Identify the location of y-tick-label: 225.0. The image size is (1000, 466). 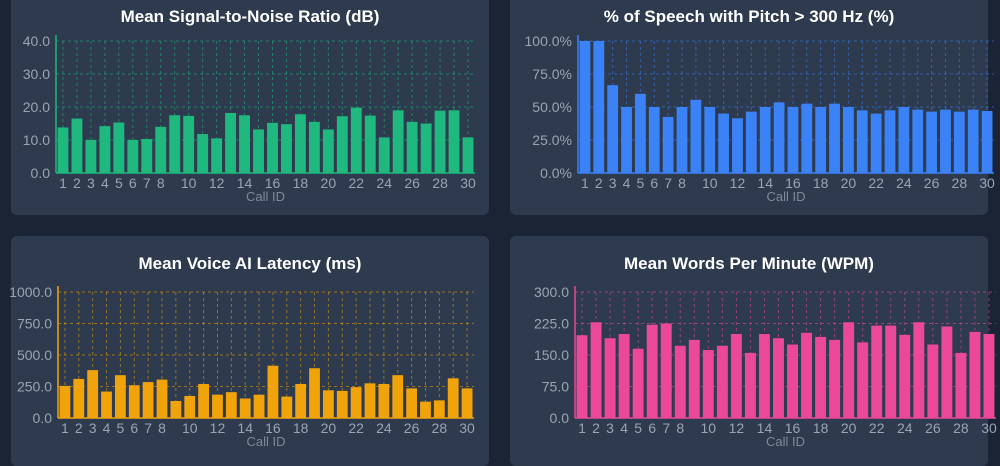
(551, 324).